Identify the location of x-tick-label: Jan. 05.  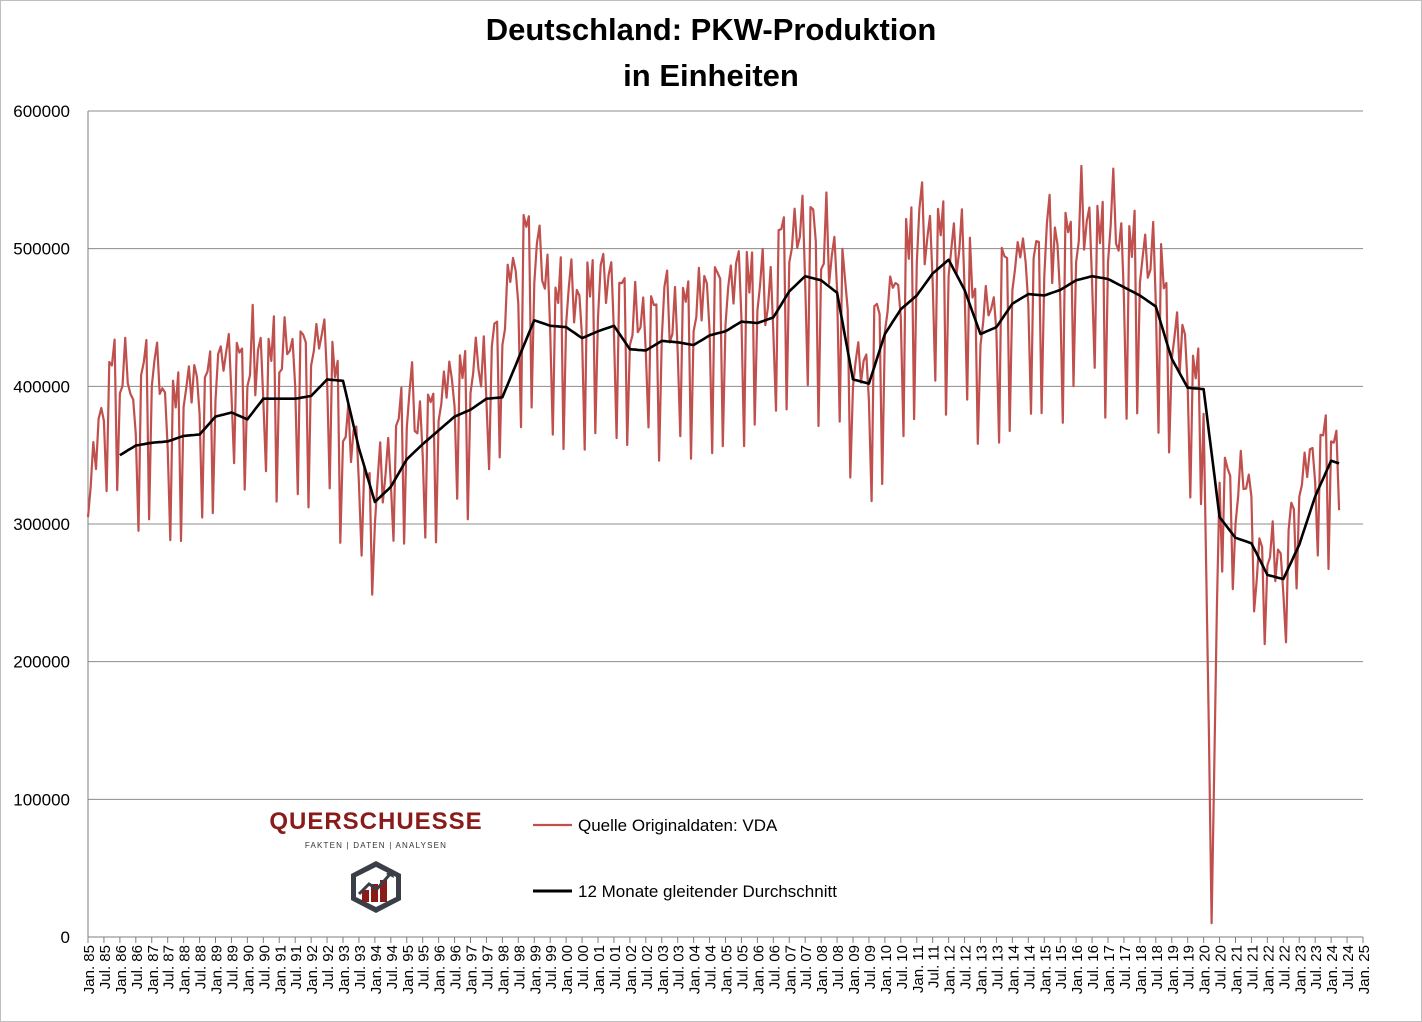
(727, 969).